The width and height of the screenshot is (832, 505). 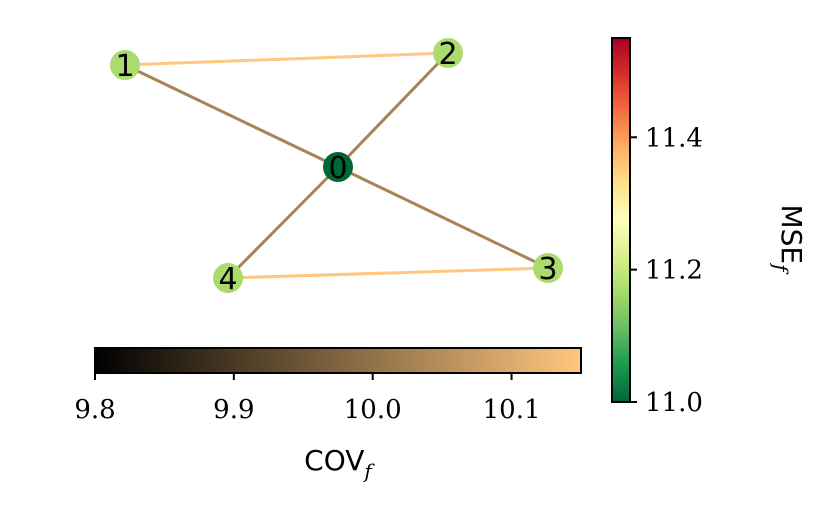 What do you see at coordinates (512, 410) in the screenshot?
I see `cov-tick-label: 10.1` at bounding box center [512, 410].